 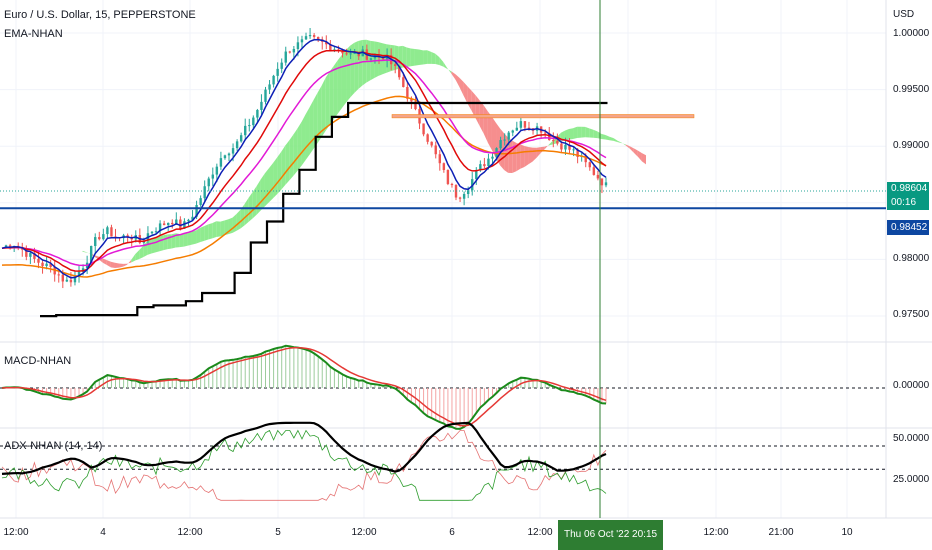 What do you see at coordinates (911, 89) in the screenshot?
I see `price-tick: 0.99500` at bounding box center [911, 89].